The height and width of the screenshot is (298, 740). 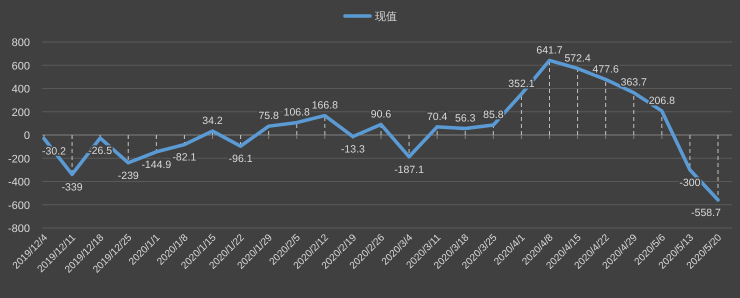 What do you see at coordinates (661, 100) in the screenshot?
I see `data-label: 206.8` at bounding box center [661, 100].